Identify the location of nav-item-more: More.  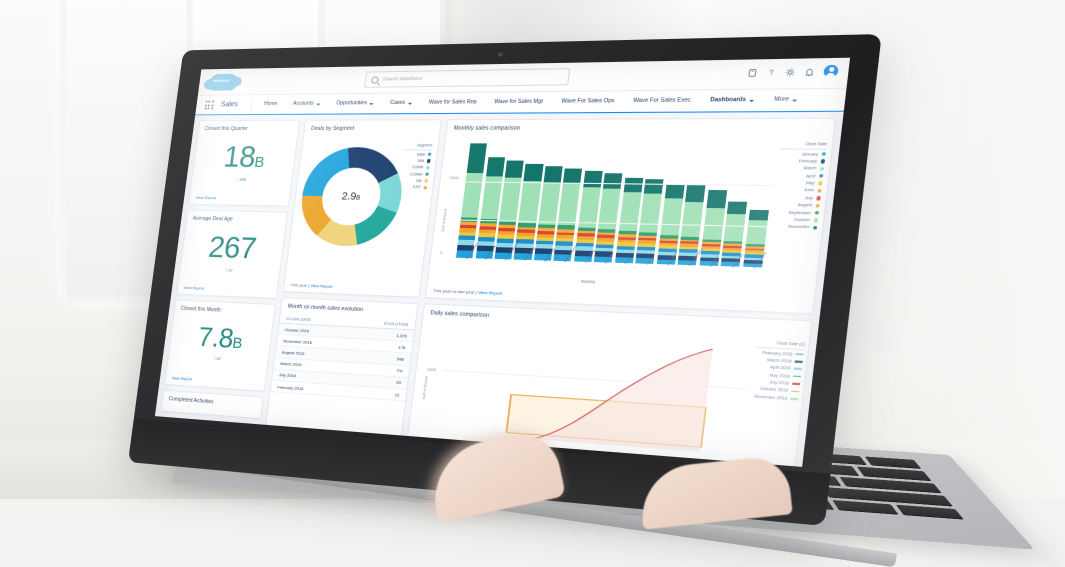
(786, 100).